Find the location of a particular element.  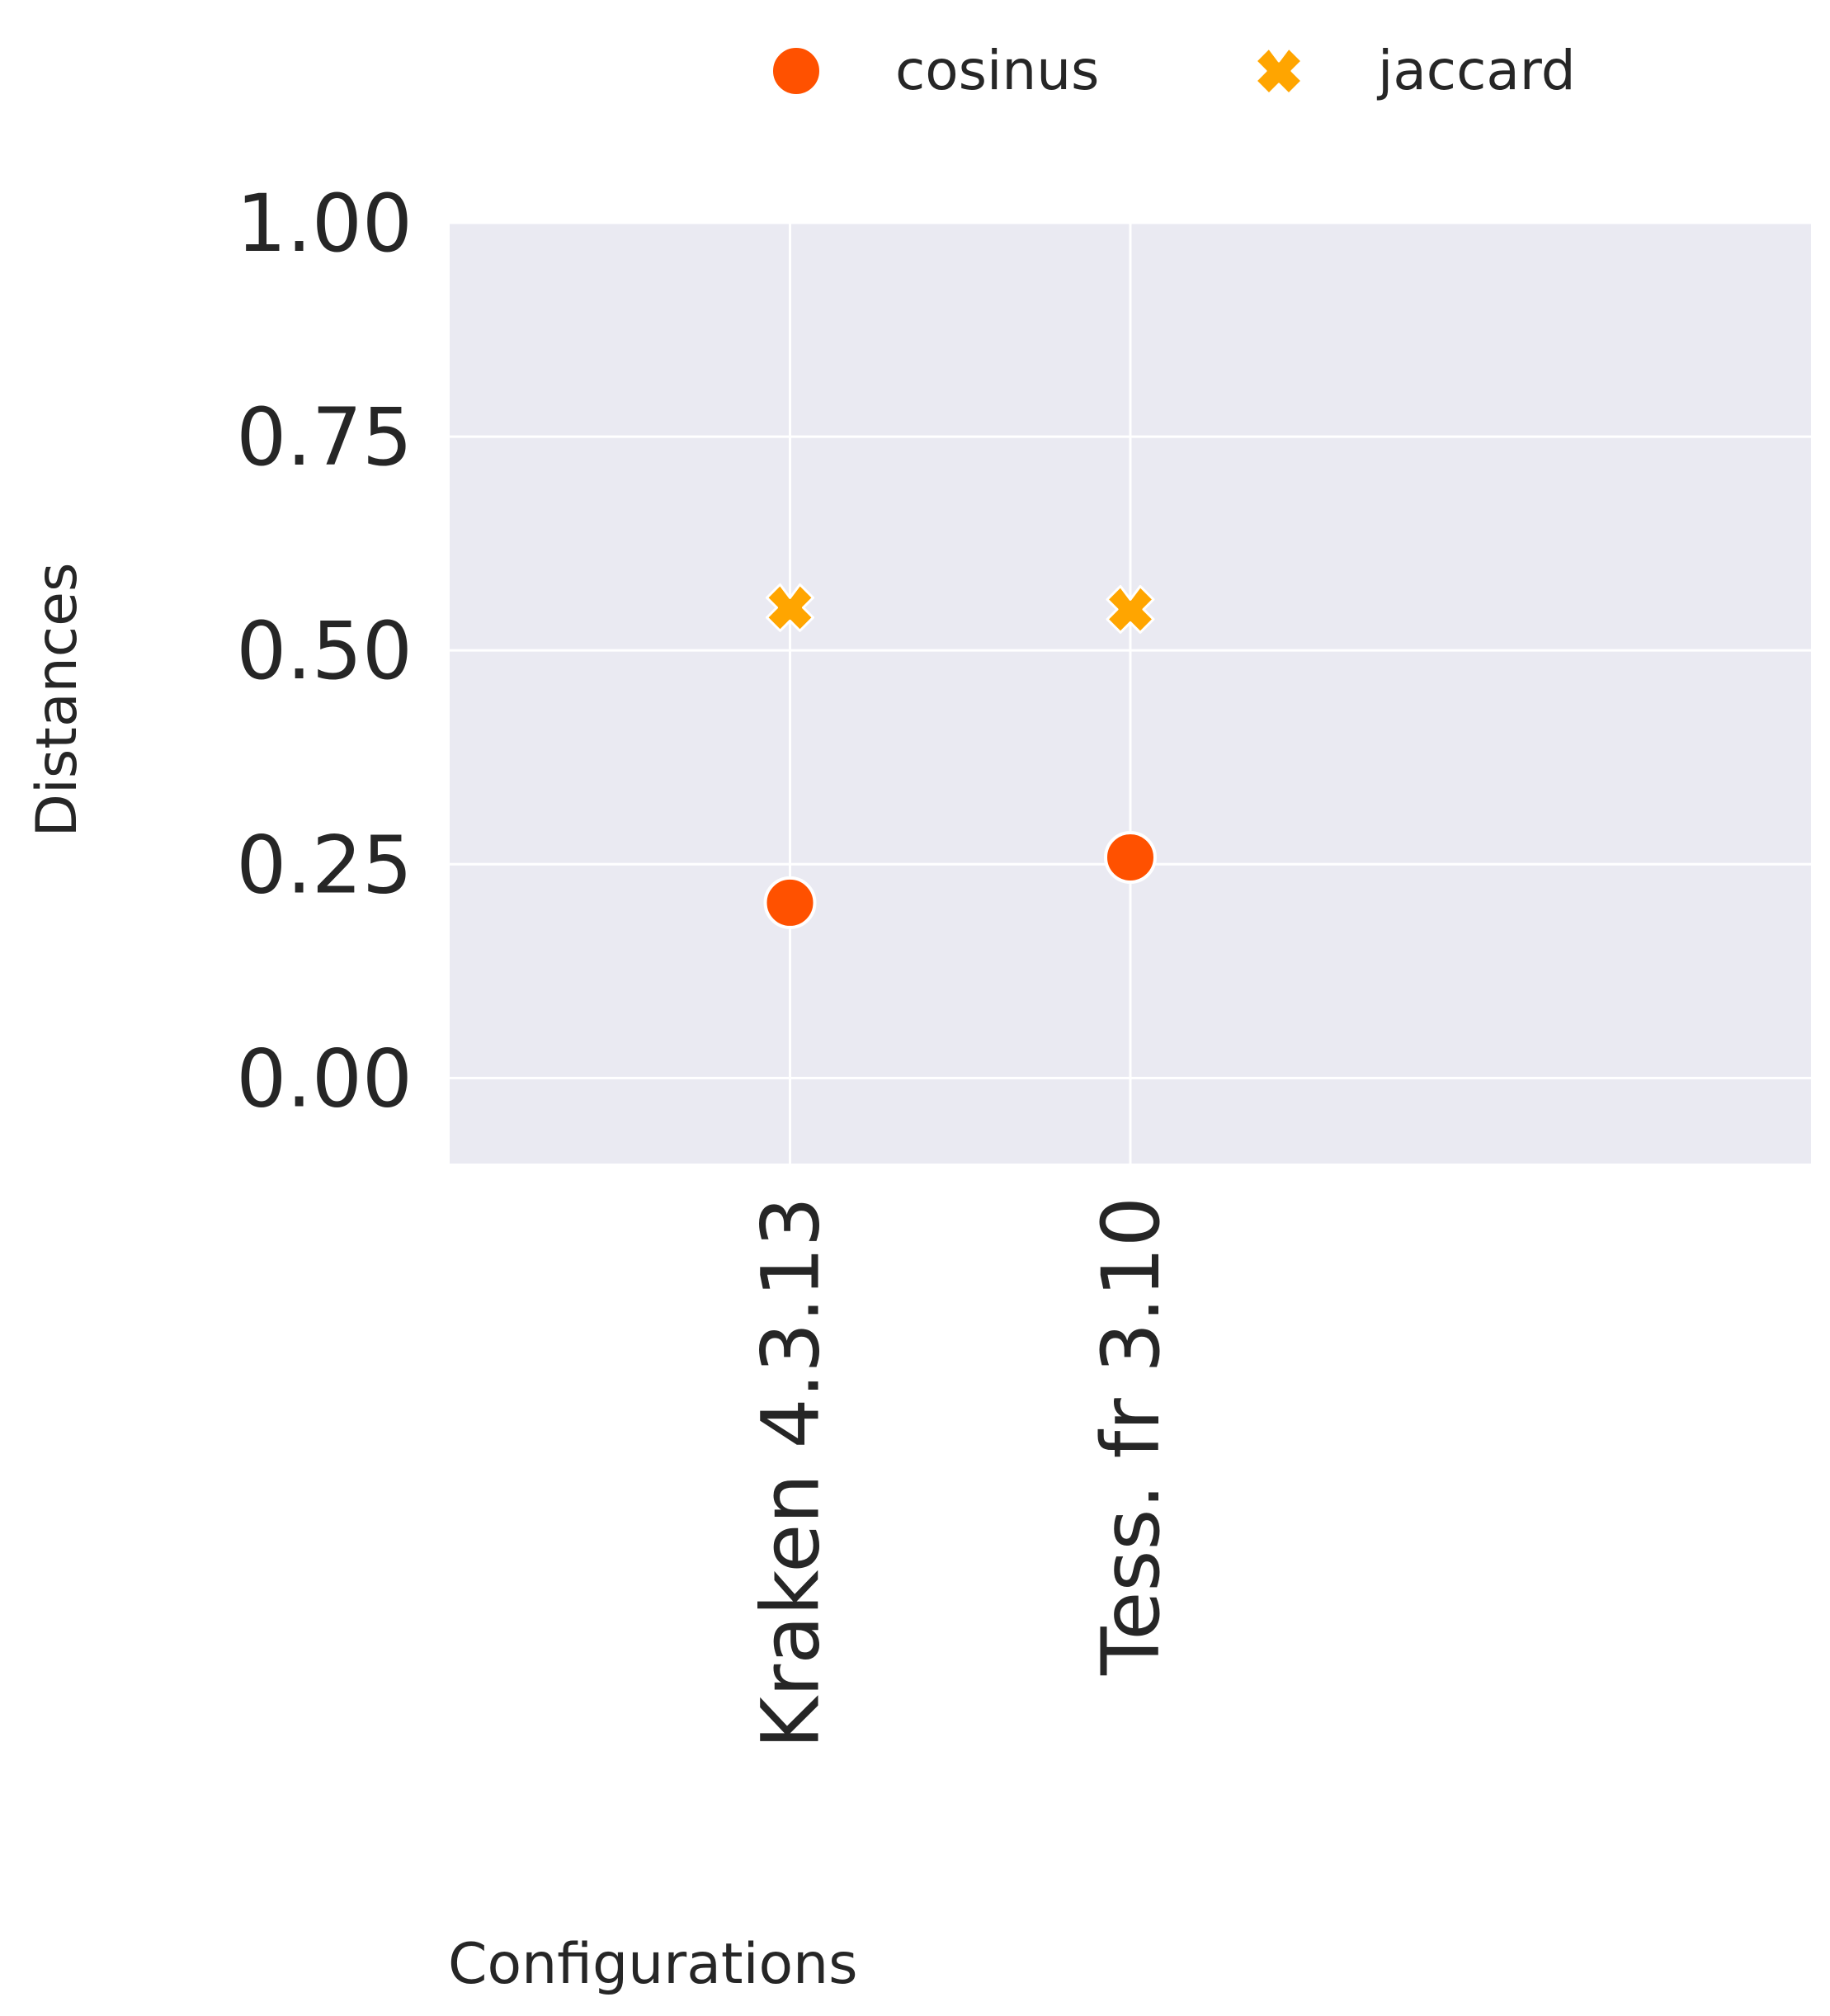

y-axis-label: Distances is located at coordinates (58, 700).